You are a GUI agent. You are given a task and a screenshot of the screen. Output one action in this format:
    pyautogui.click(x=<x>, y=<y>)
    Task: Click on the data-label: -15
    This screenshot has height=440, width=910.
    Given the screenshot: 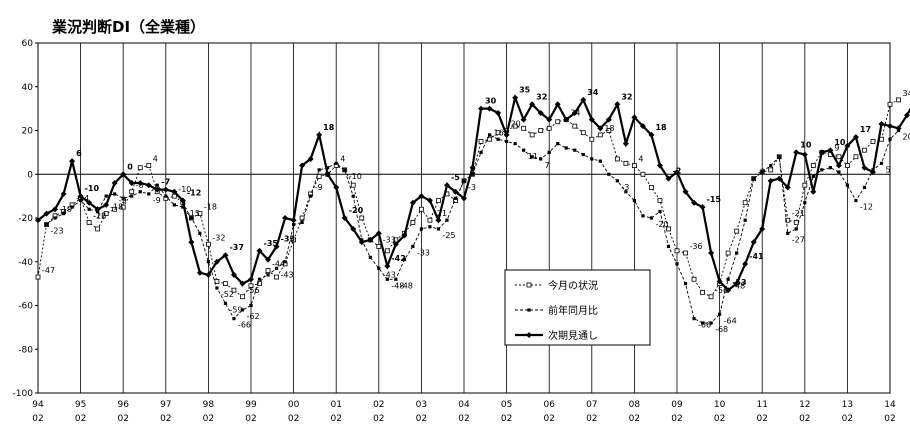 What is the action you would take?
    pyautogui.click(x=714, y=199)
    